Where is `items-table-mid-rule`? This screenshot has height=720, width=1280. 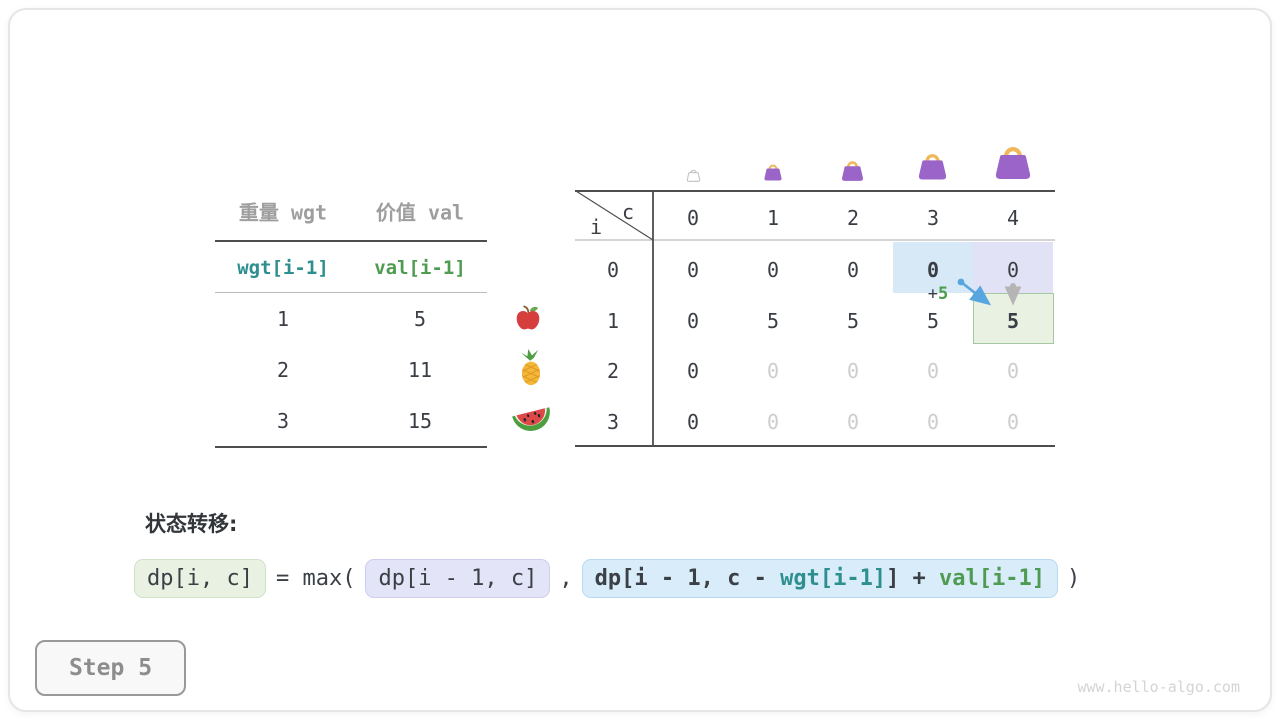
items-table-mid-rule is located at coordinates (351, 292).